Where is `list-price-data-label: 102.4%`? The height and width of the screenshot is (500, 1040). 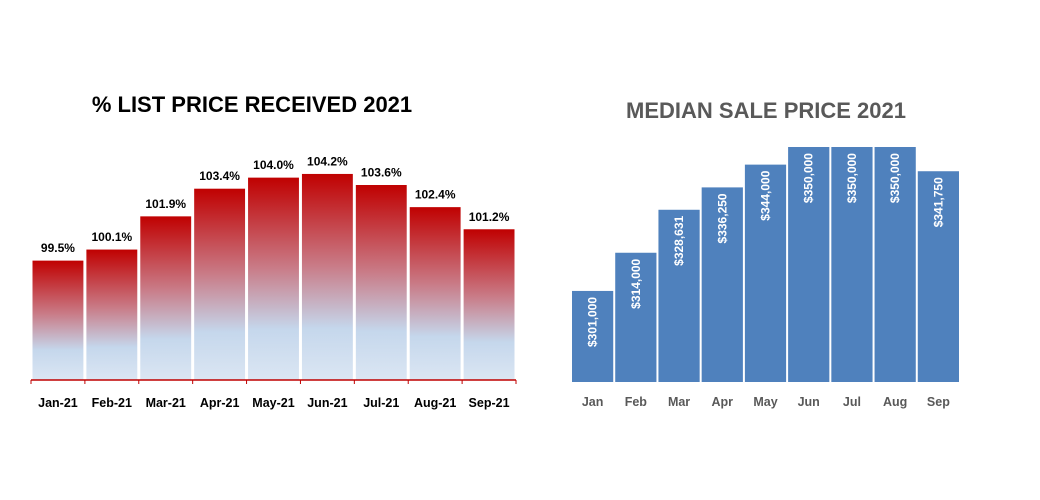 list-price-data-label: 102.4% is located at coordinates (435, 195).